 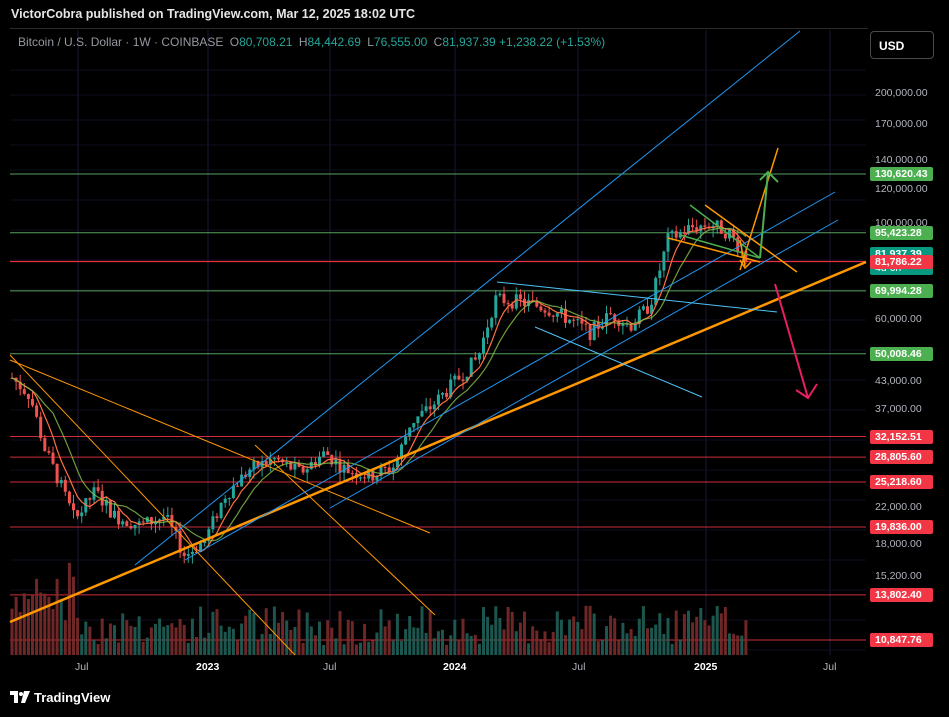 What do you see at coordinates (901, 93) in the screenshot?
I see `price-axis-label: 200,000.00` at bounding box center [901, 93].